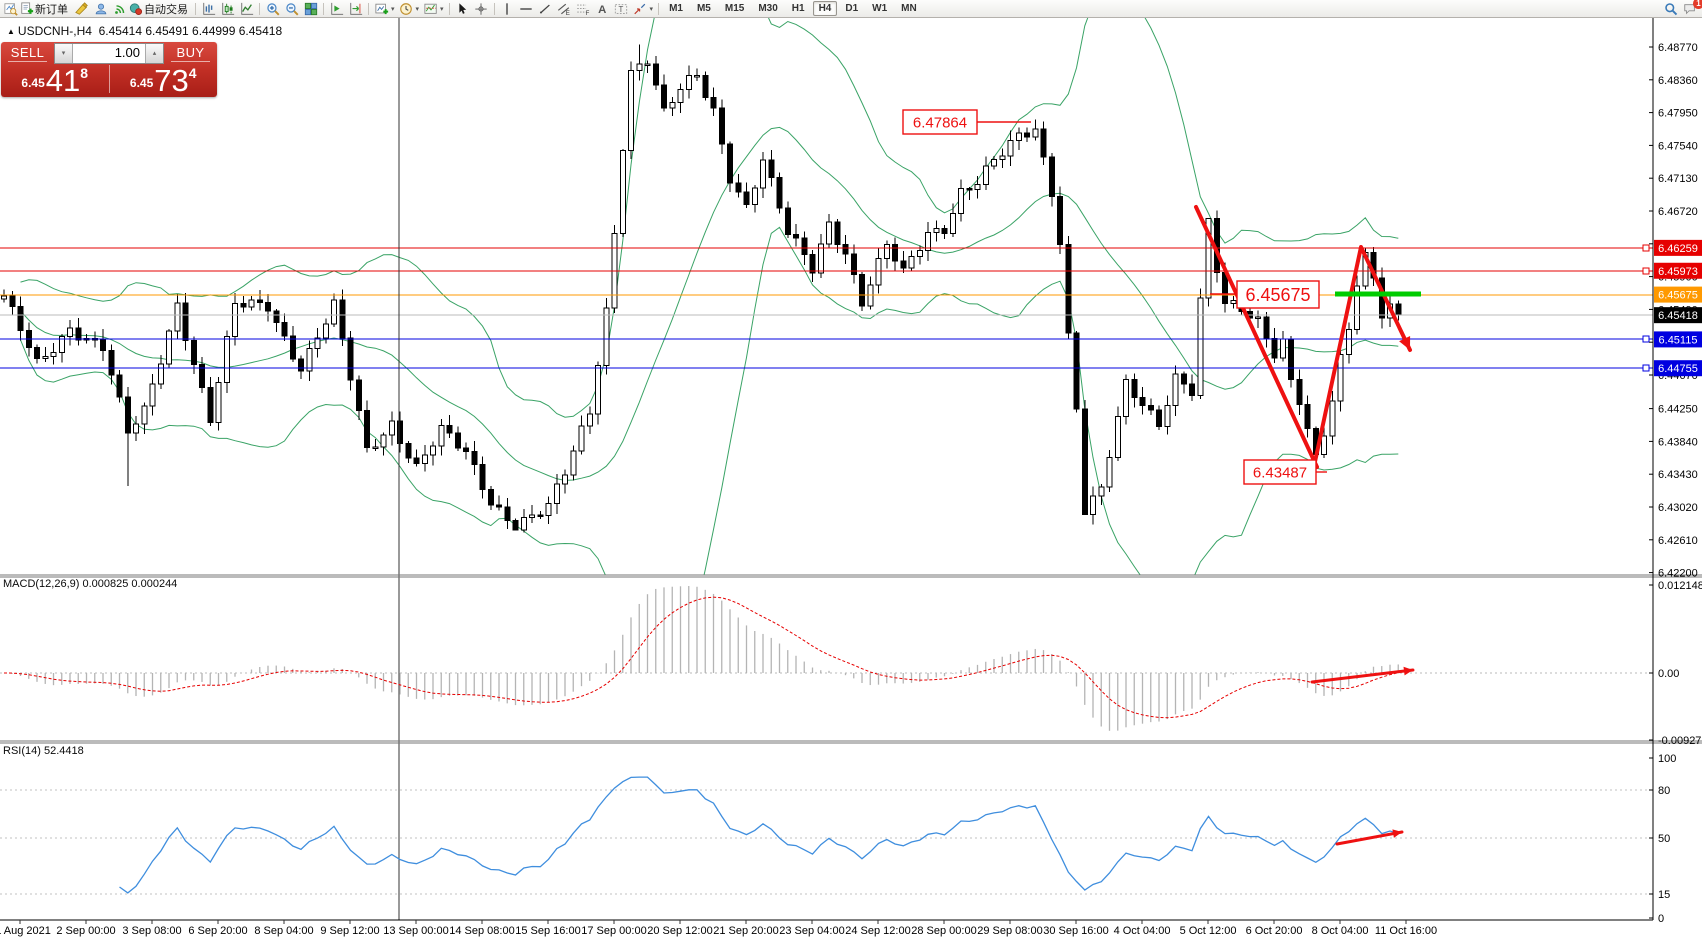  Describe the element at coordinates (25, 931) in the screenshot. I see `svg-text: 31 Aug 2021` at that location.